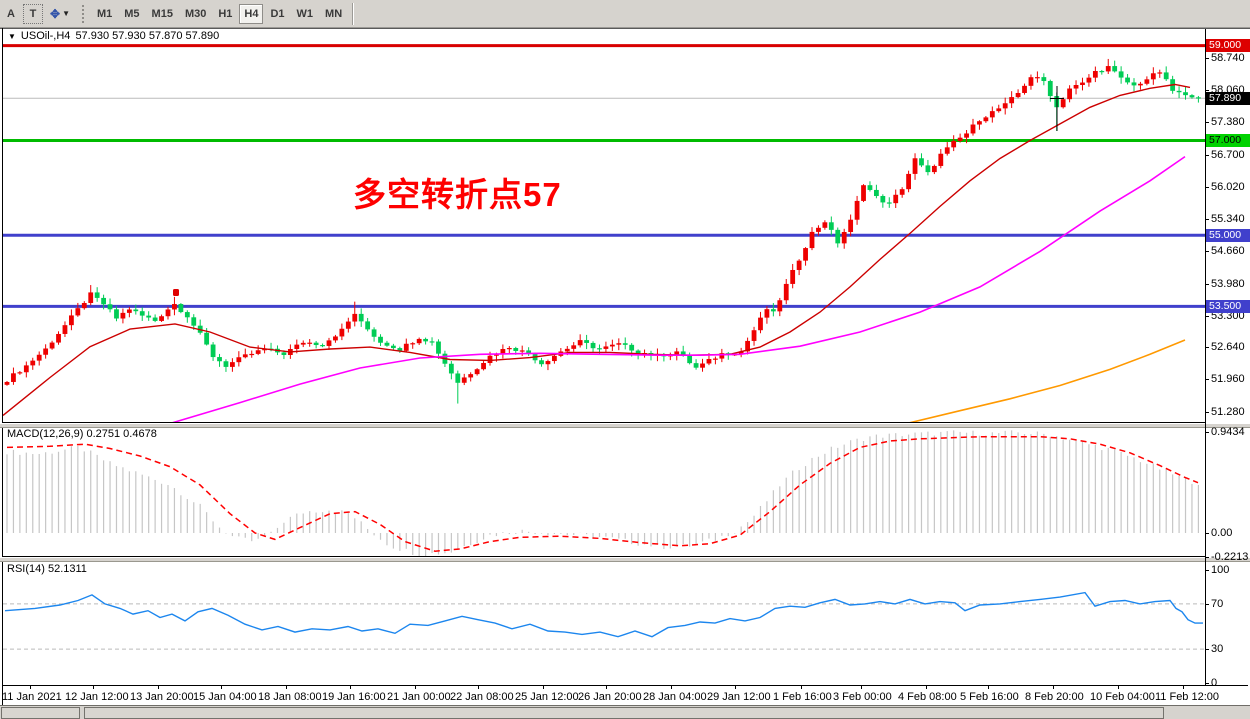 The image size is (1250, 719). Describe the element at coordinates (55, 13) in the screenshot. I see `arrows-tool-icon: ✥` at that location.